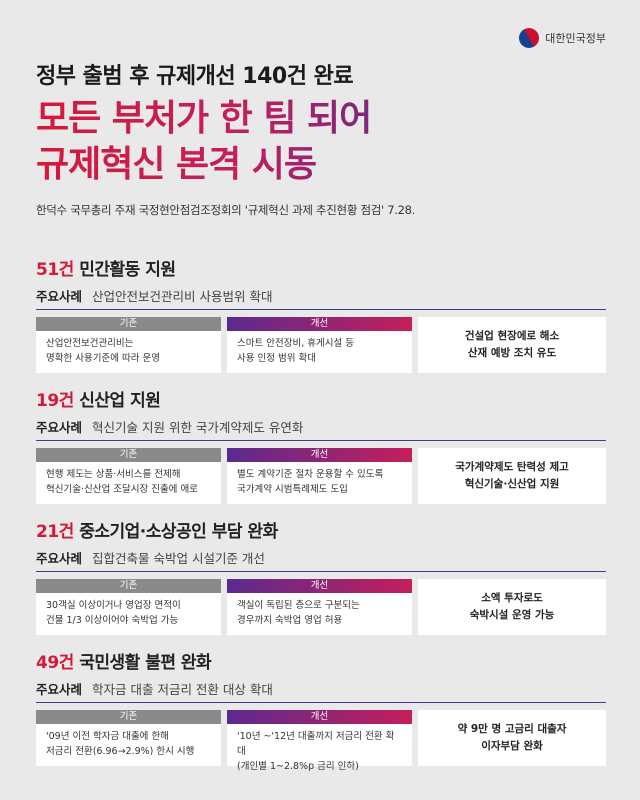 This screenshot has height=800, width=640. Describe the element at coordinates (198, 427) in the screenshot. I see `case-text: 혁신기술 지원 위한 국가계약제도 유연화` at that location.